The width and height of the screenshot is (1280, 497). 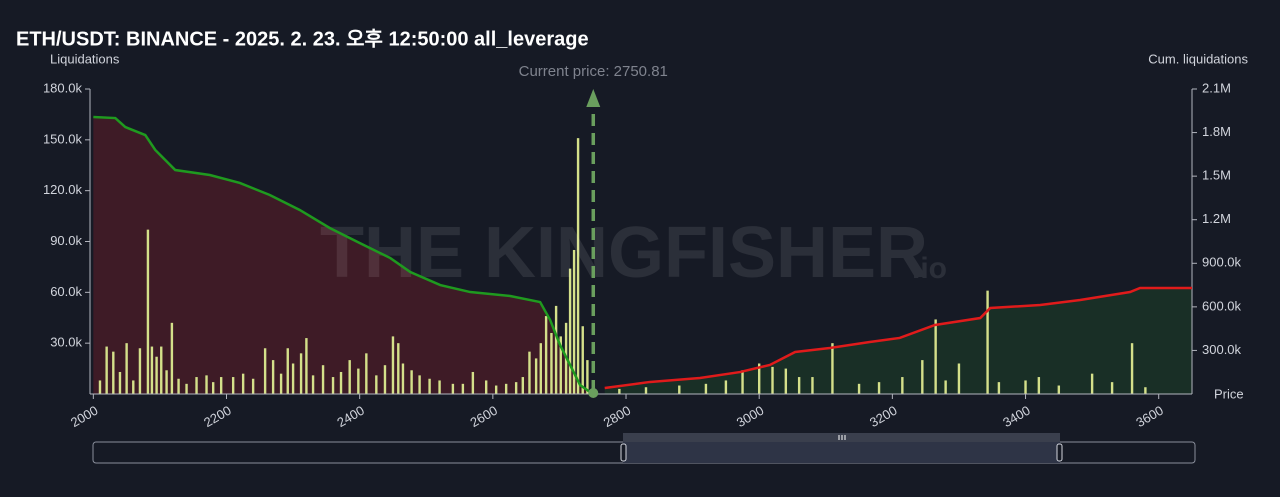 What do you see at coordinates (1216, 87) in the screenshot?
I see `y2-tick-label: 2.1M` at bounding box center [1216, 87].